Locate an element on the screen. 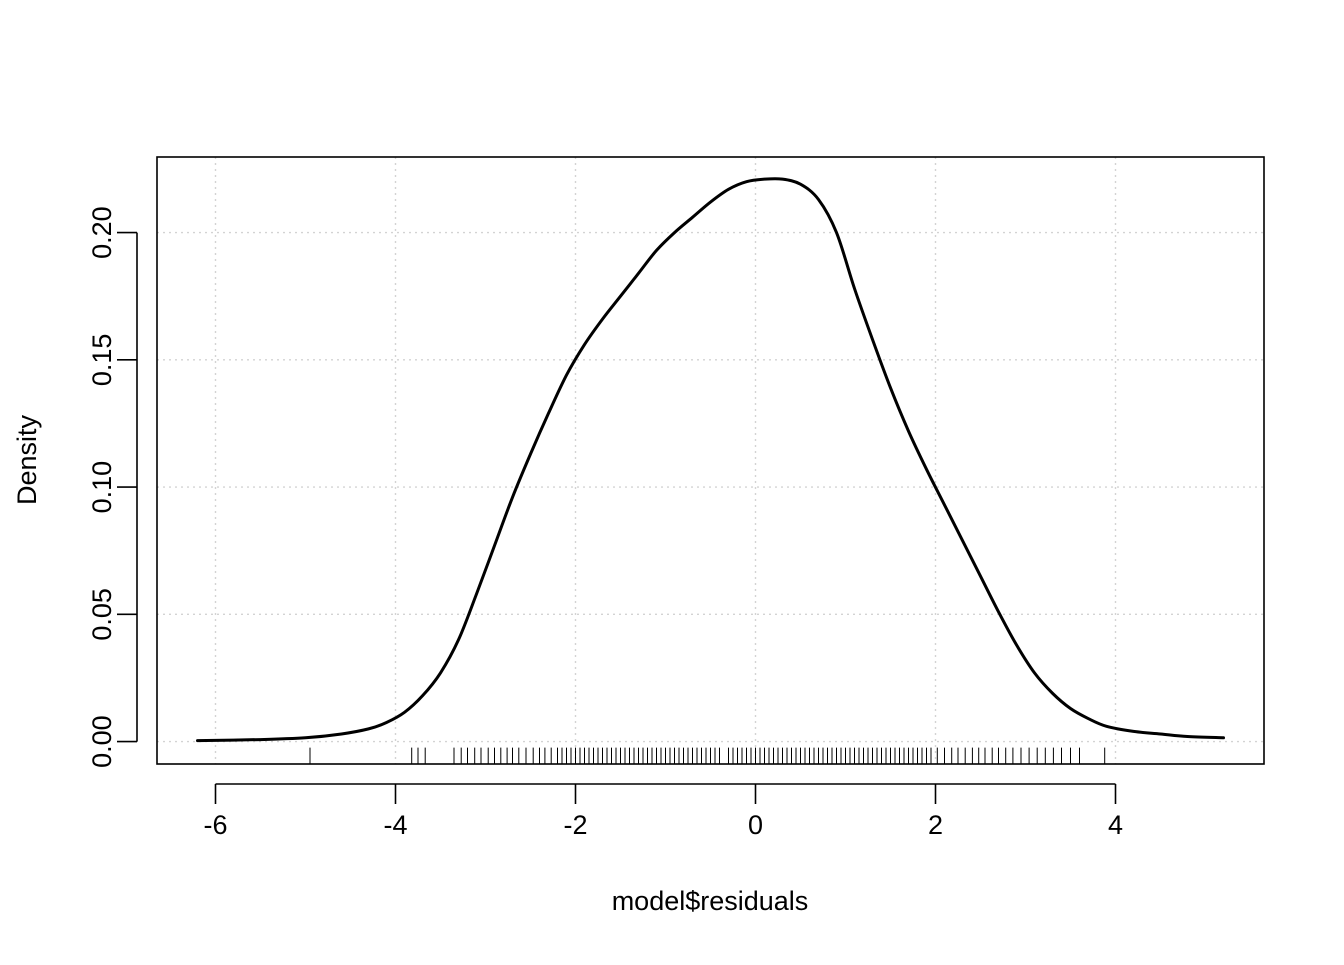  x-axis-label: model$residuals is located at coordinates (710, 901).